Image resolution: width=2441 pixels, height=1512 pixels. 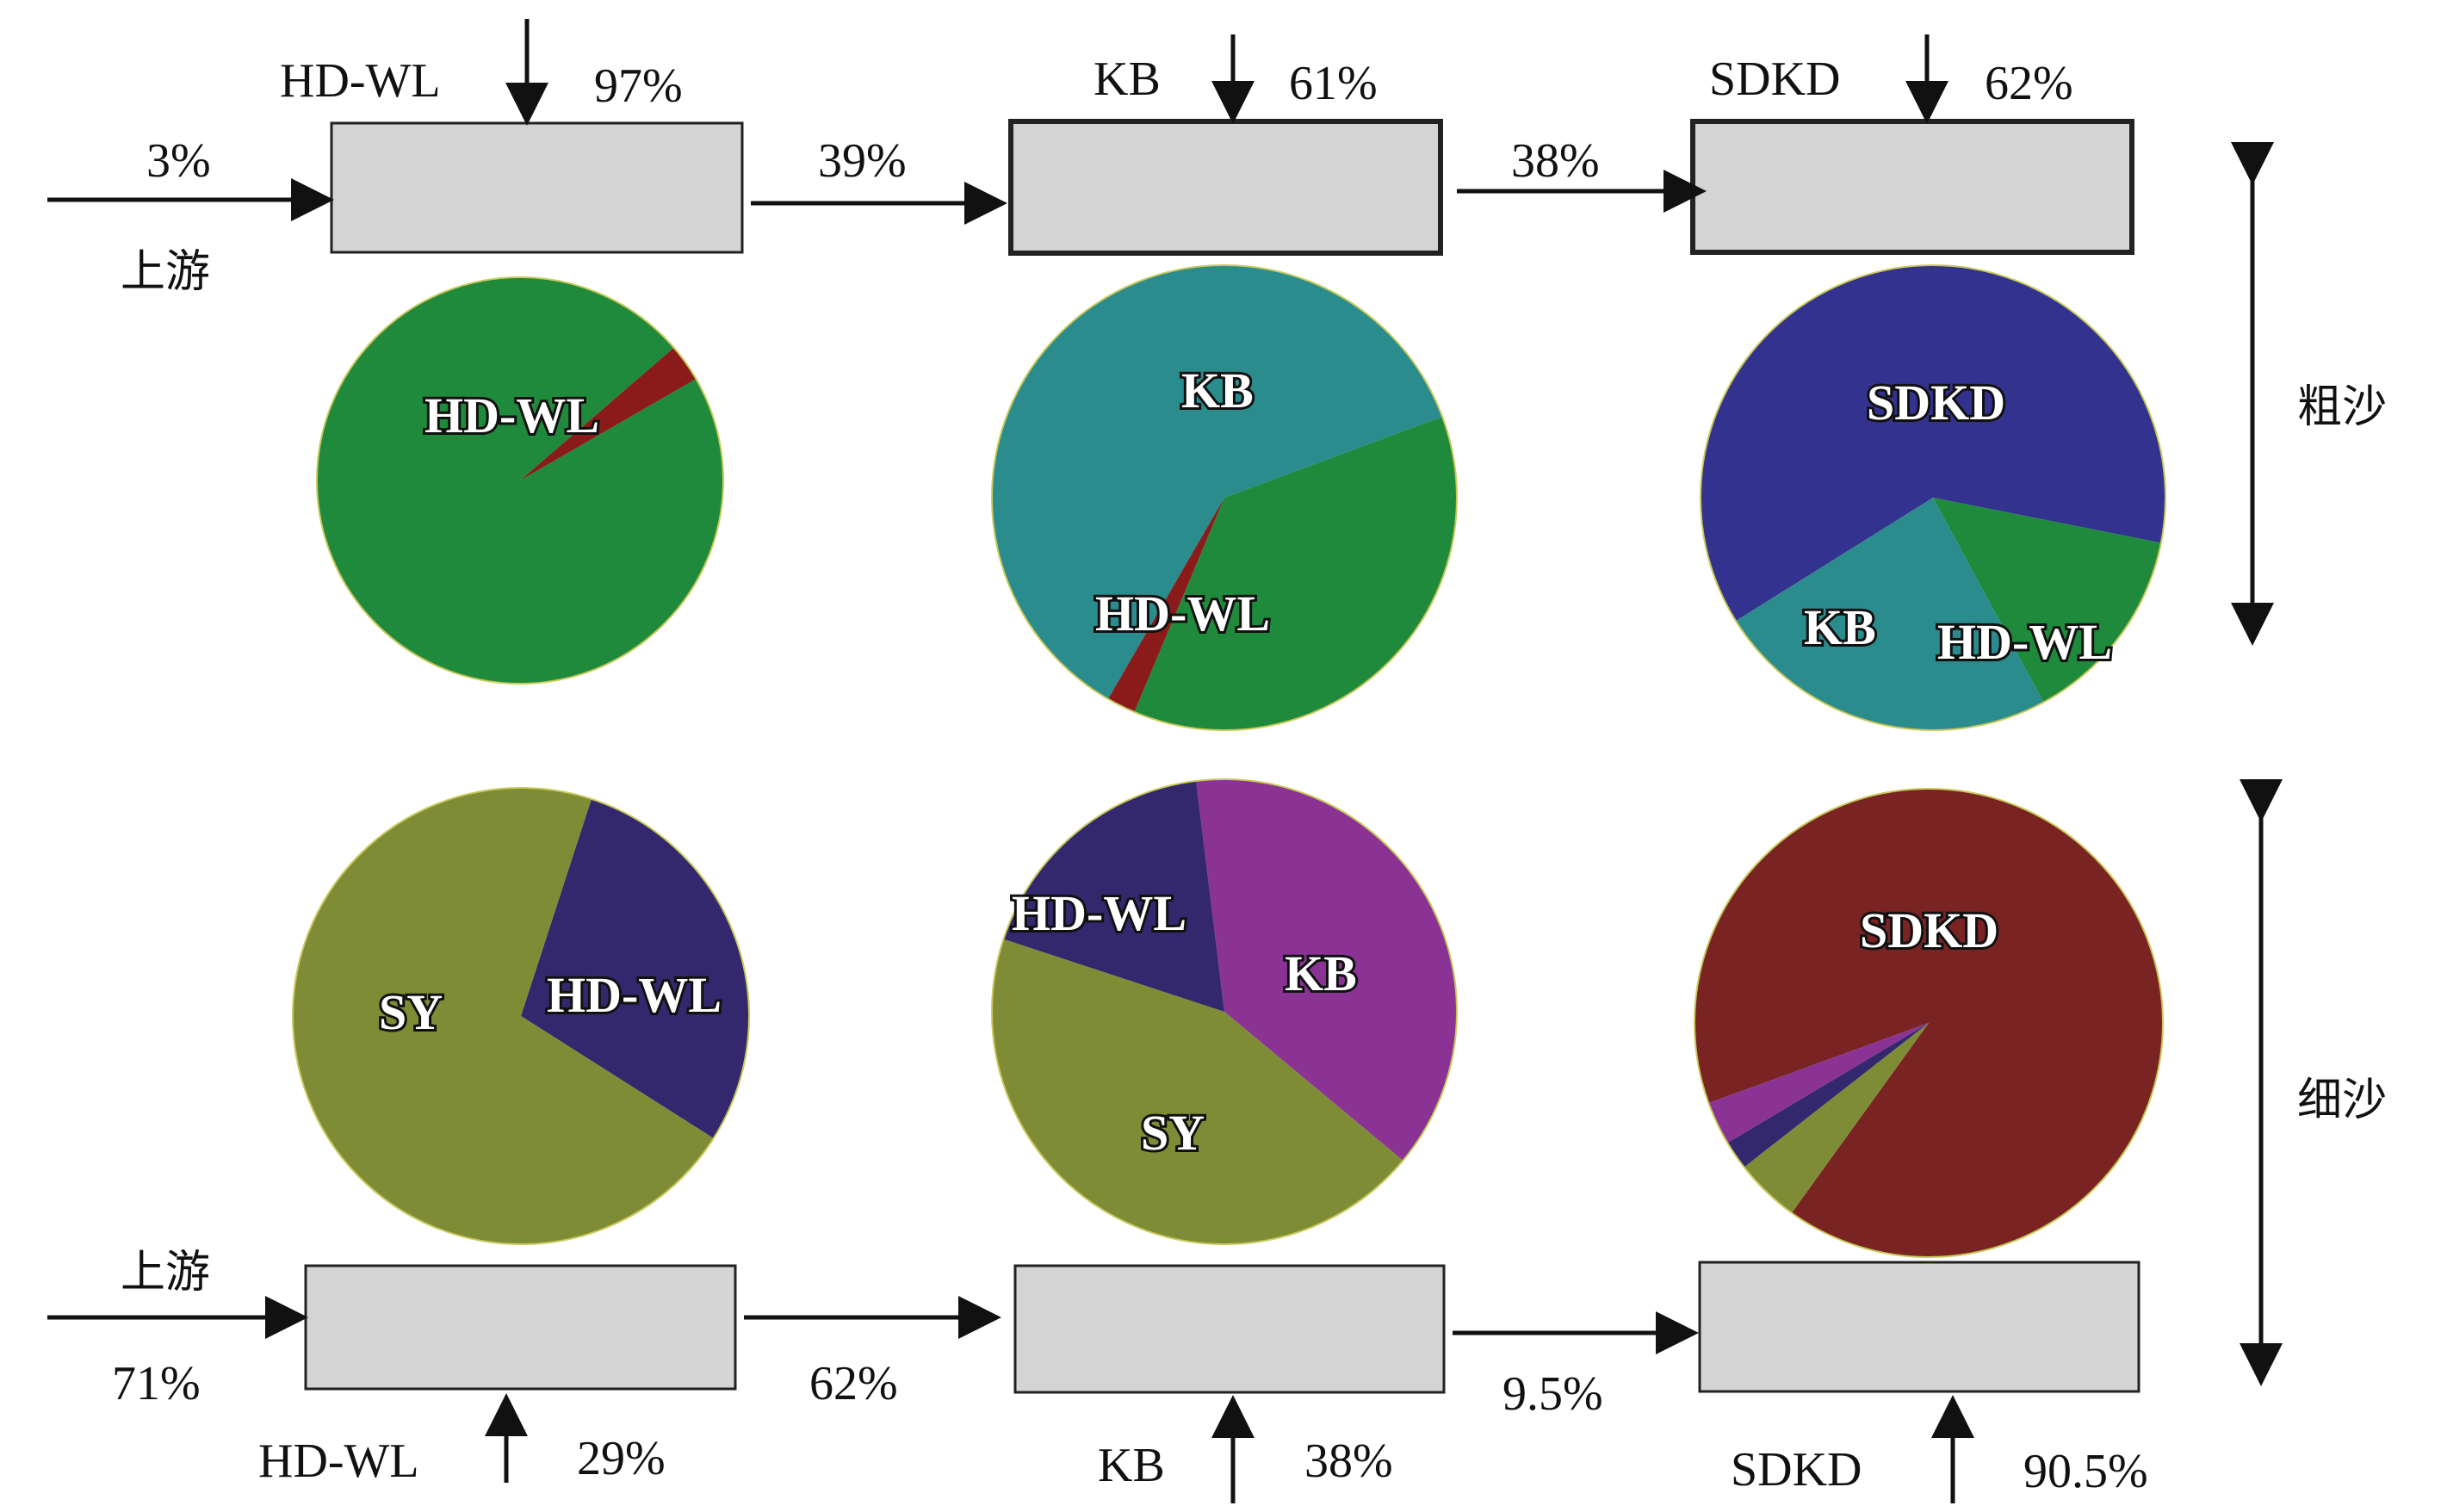 I want to click on fine-pie-kb-label-2: SY, so click(x=1173, y=1133).